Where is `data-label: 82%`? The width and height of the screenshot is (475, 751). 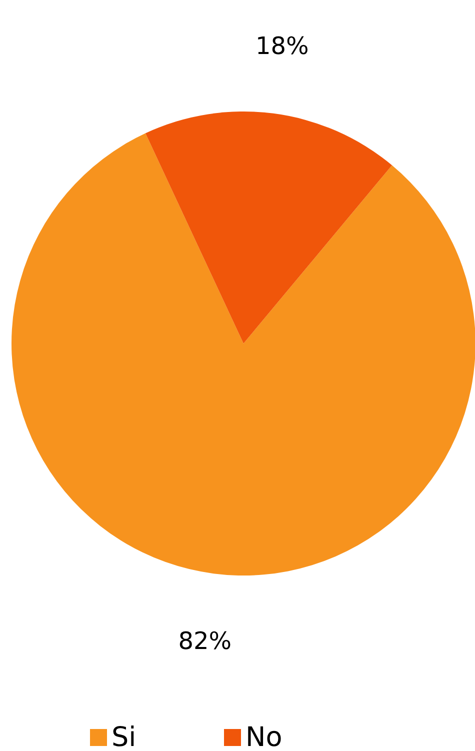 data-label: 82% is located at coordinates (205, 641).